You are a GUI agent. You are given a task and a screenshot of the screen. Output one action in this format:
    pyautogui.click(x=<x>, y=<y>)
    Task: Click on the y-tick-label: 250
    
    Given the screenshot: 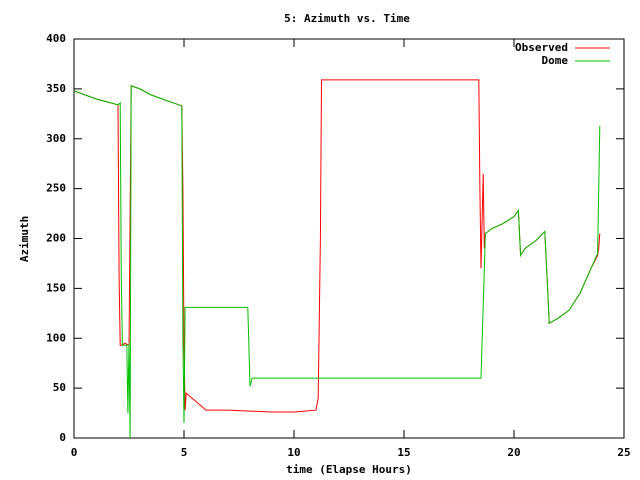 What is the action you would take?
    pyautogui.click(x=56, y=188)
    